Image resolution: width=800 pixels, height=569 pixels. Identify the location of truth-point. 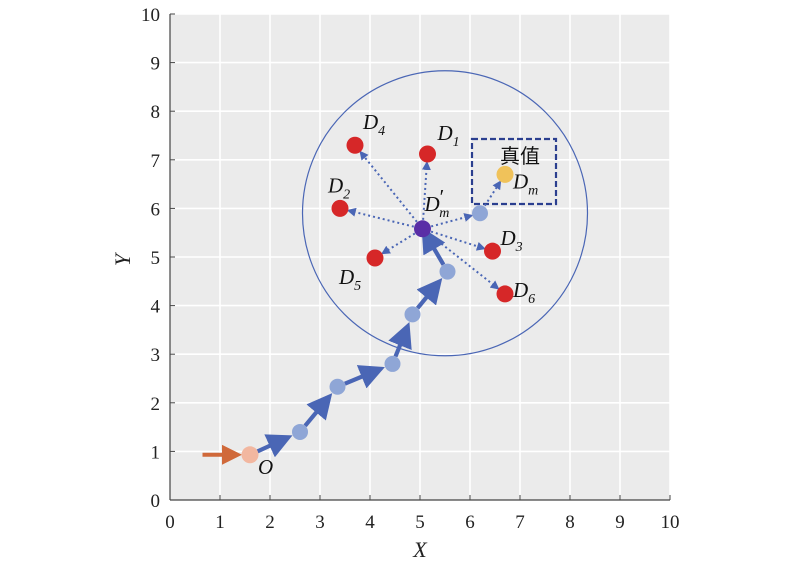
(505, 174).